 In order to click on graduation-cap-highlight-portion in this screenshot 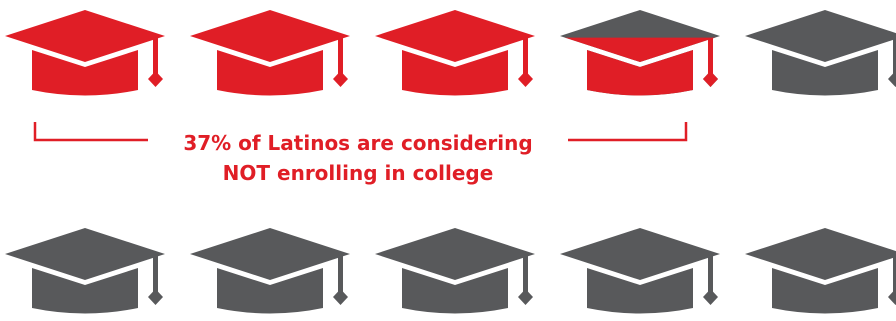, I will do `click(641, 66)`.